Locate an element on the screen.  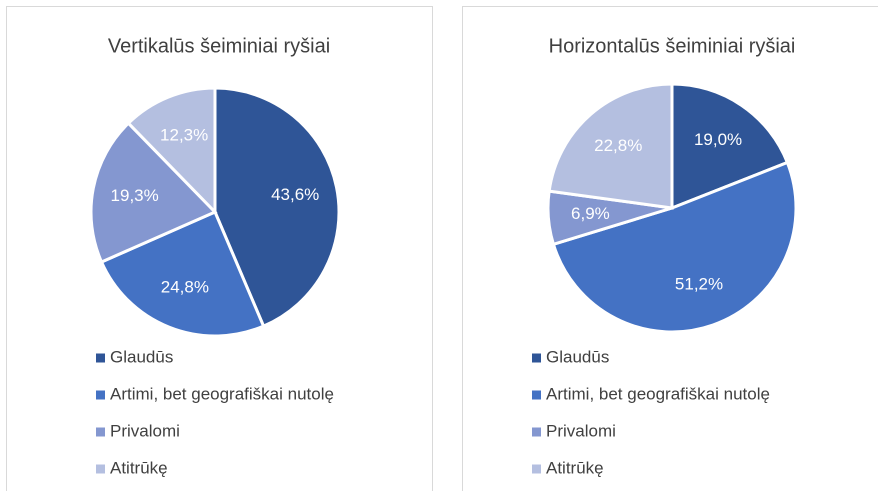
chart-title: Vertikalūs šeiminiai ryšiai is located at coordinates (219, 46).